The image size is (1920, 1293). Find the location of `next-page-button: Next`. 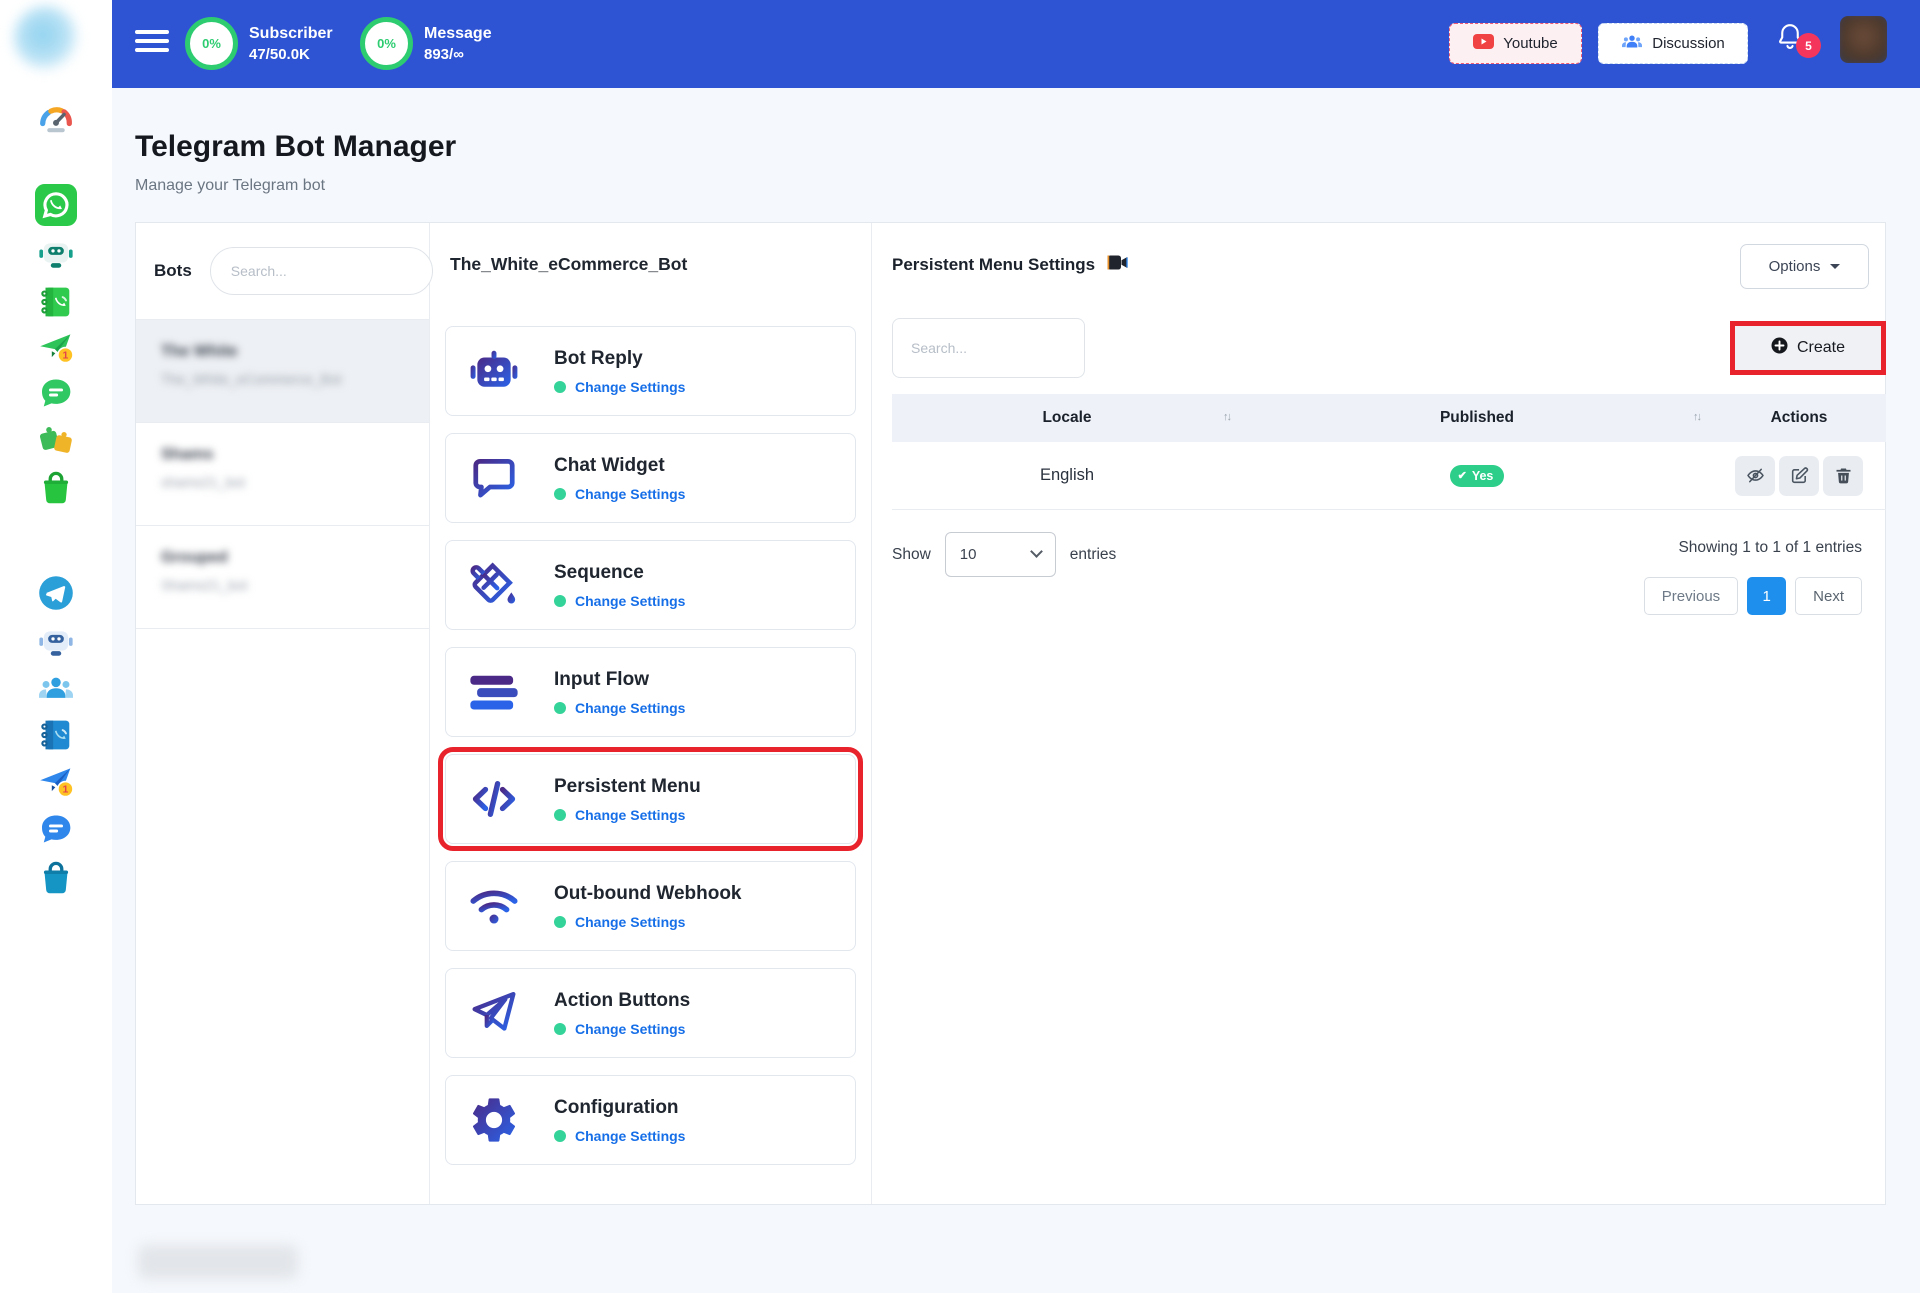

next-page-button: Next is located at coordinates (1828, 596).